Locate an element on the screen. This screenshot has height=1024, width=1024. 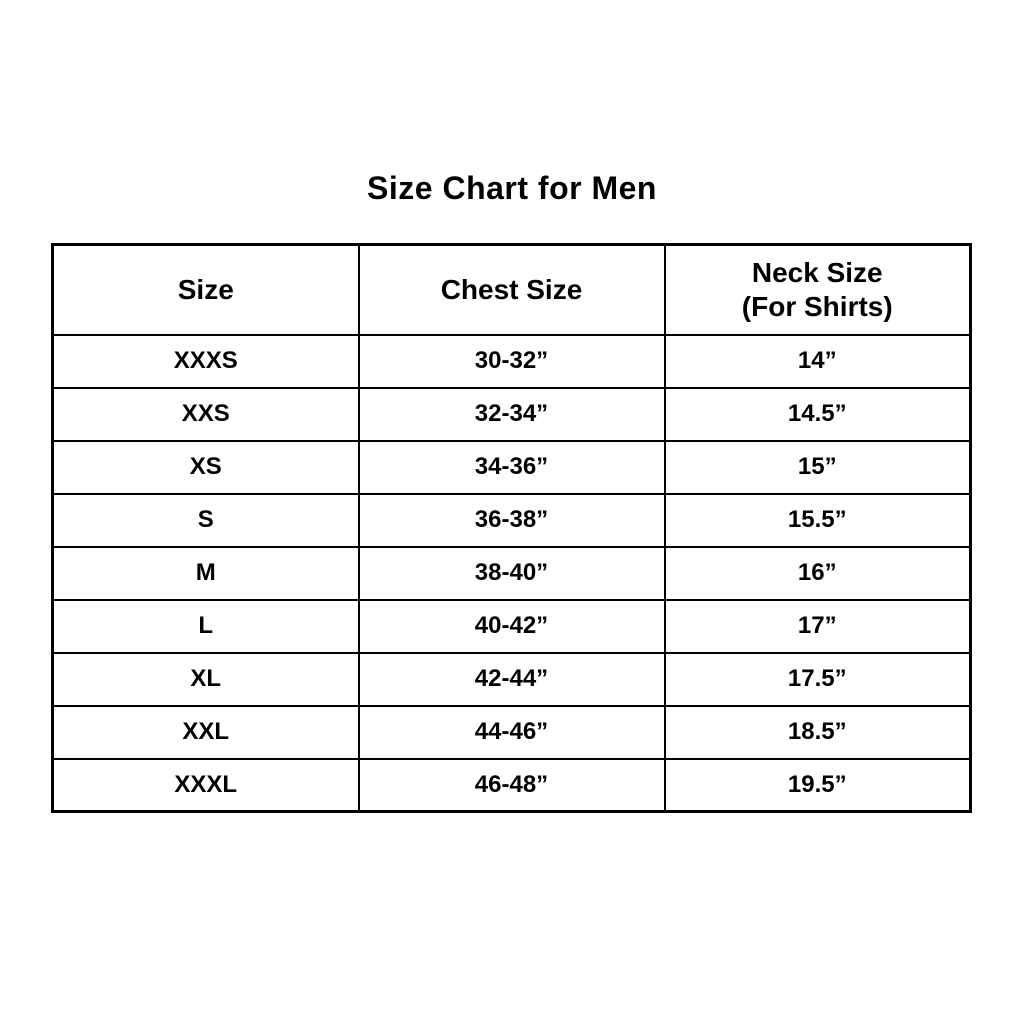
cell-neck-size: 15.5” is located at coordinates (817, 520).